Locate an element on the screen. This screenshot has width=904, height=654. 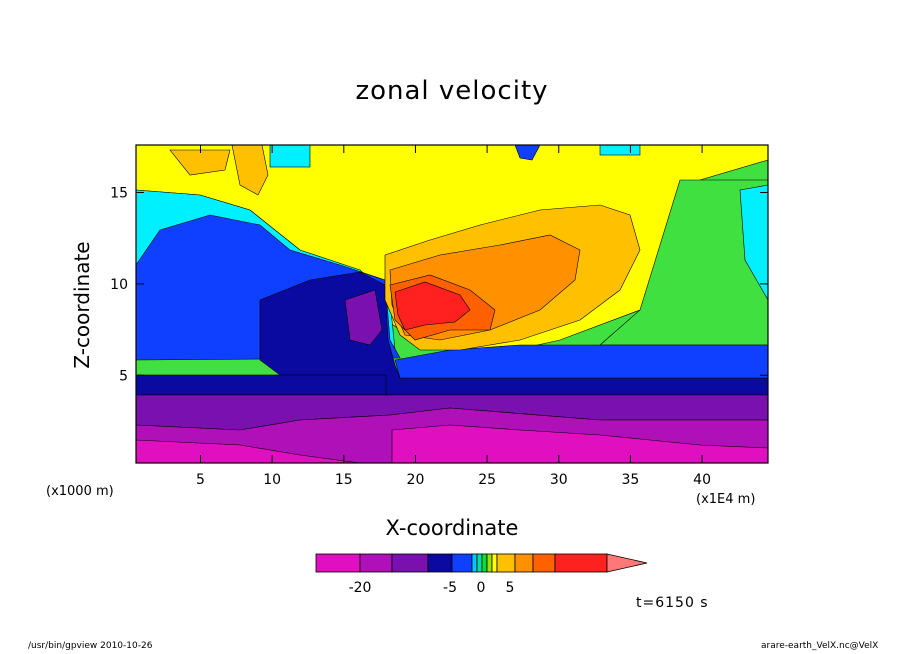
colorbar-tick-label: -20 is located at coordinates (360, 588).